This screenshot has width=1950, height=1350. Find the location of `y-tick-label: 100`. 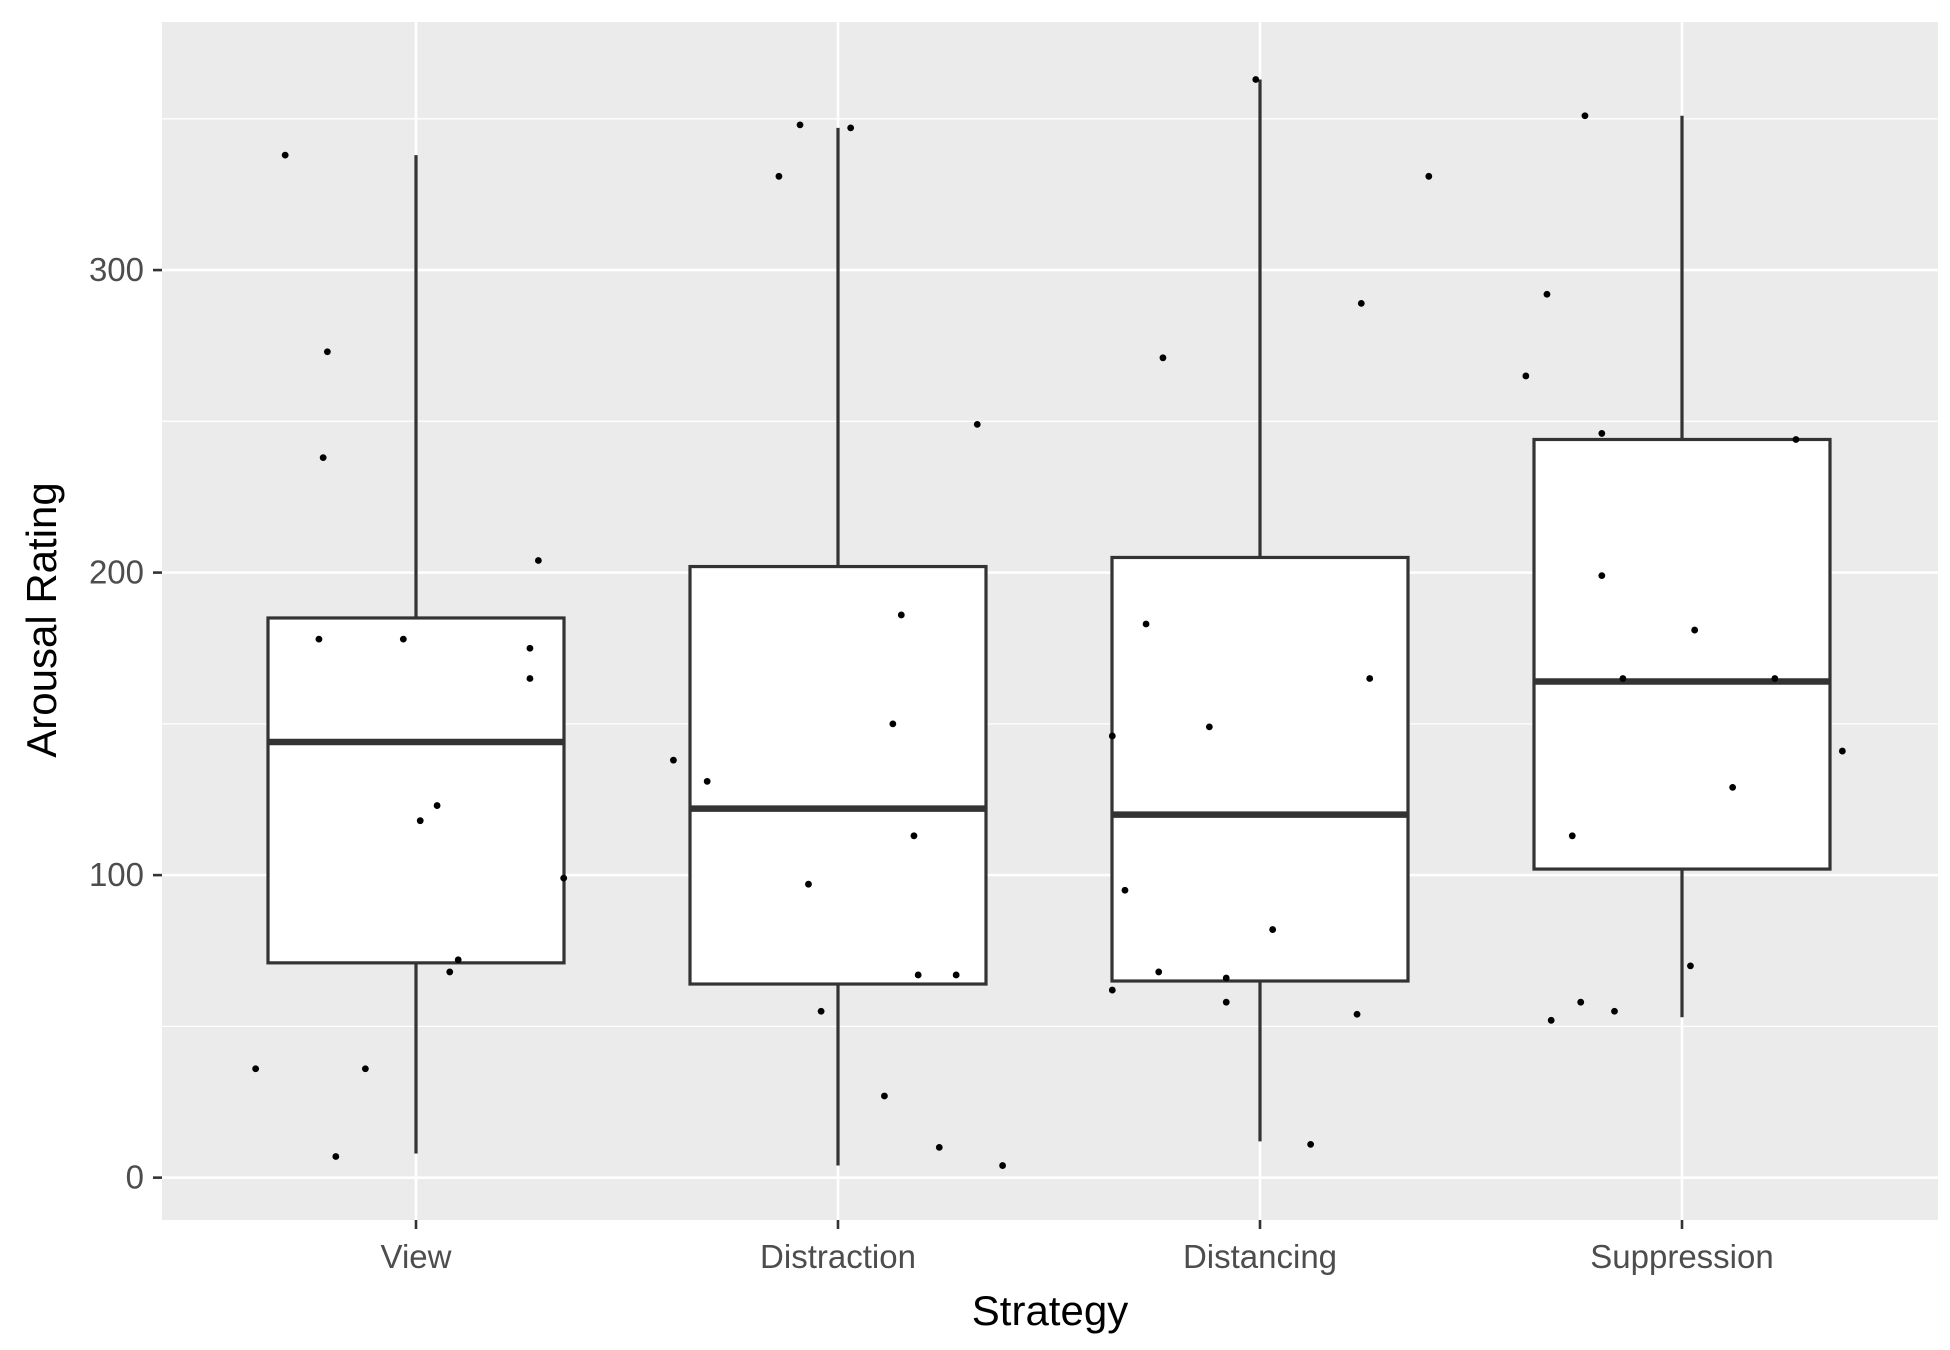

y-tick-label: 100 is located at coordinates (116, 874).